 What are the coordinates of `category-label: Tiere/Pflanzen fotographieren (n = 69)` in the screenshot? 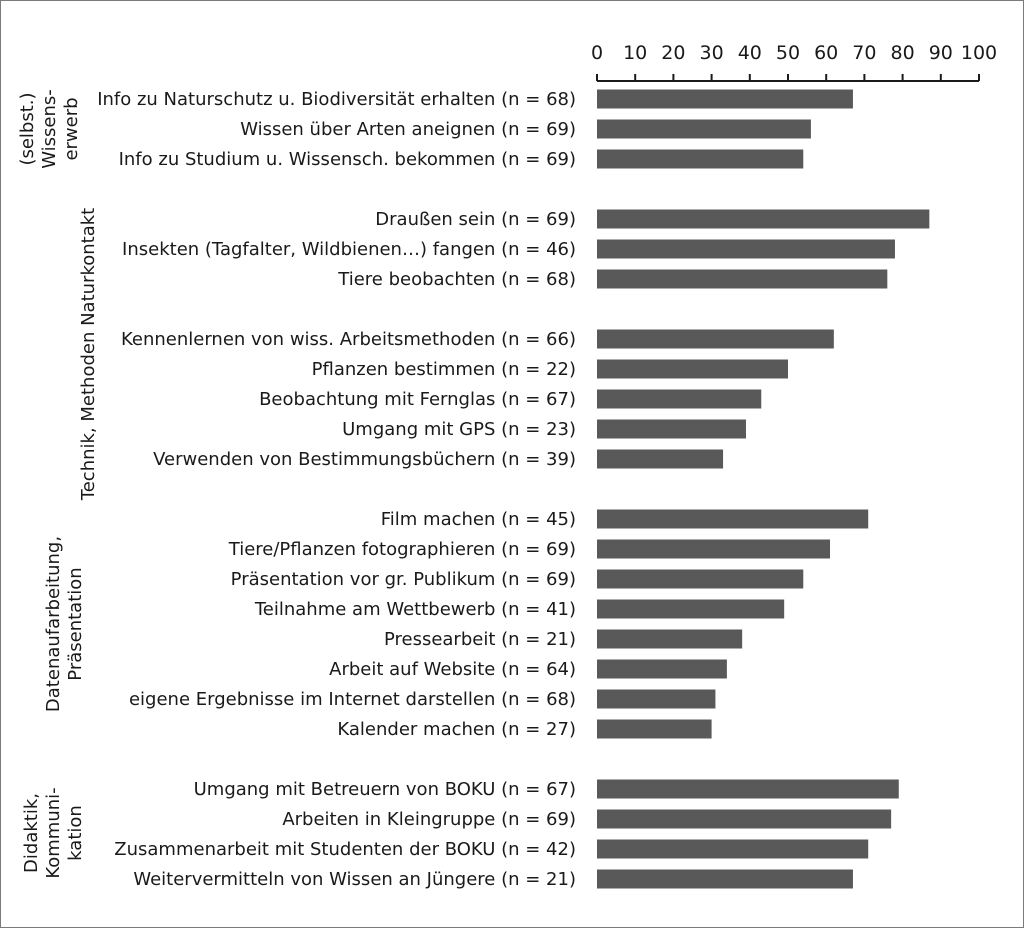 It's located at (402, 549).